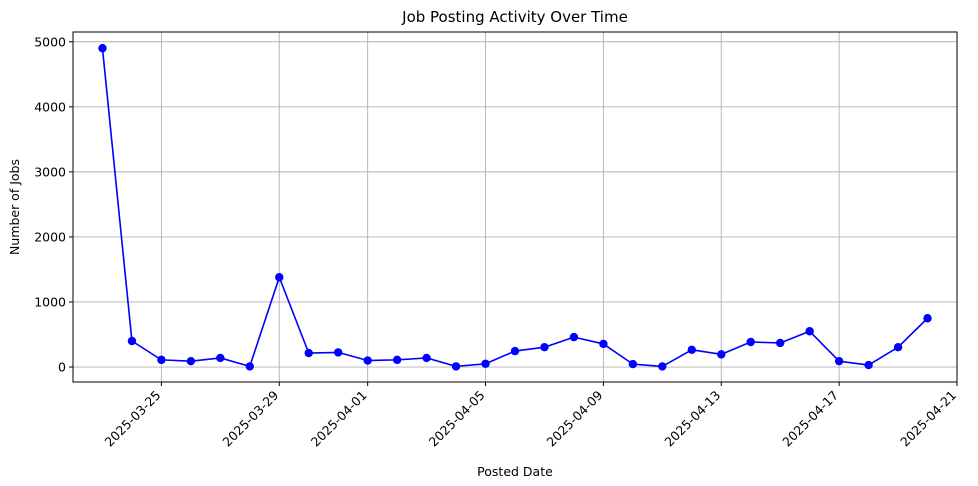 The width and height of the screenshot is (978, 486). Describe the element at coordinates (339, 419) in the screenshot. I see `x-tick-label: 2025-04-01` at that location.